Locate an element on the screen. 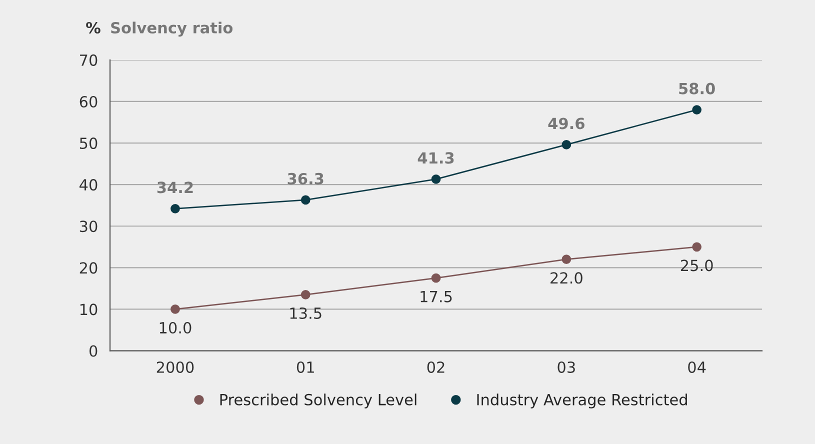  legend-label: Prescribed Solvency Level is located at coordinates (318, 401).